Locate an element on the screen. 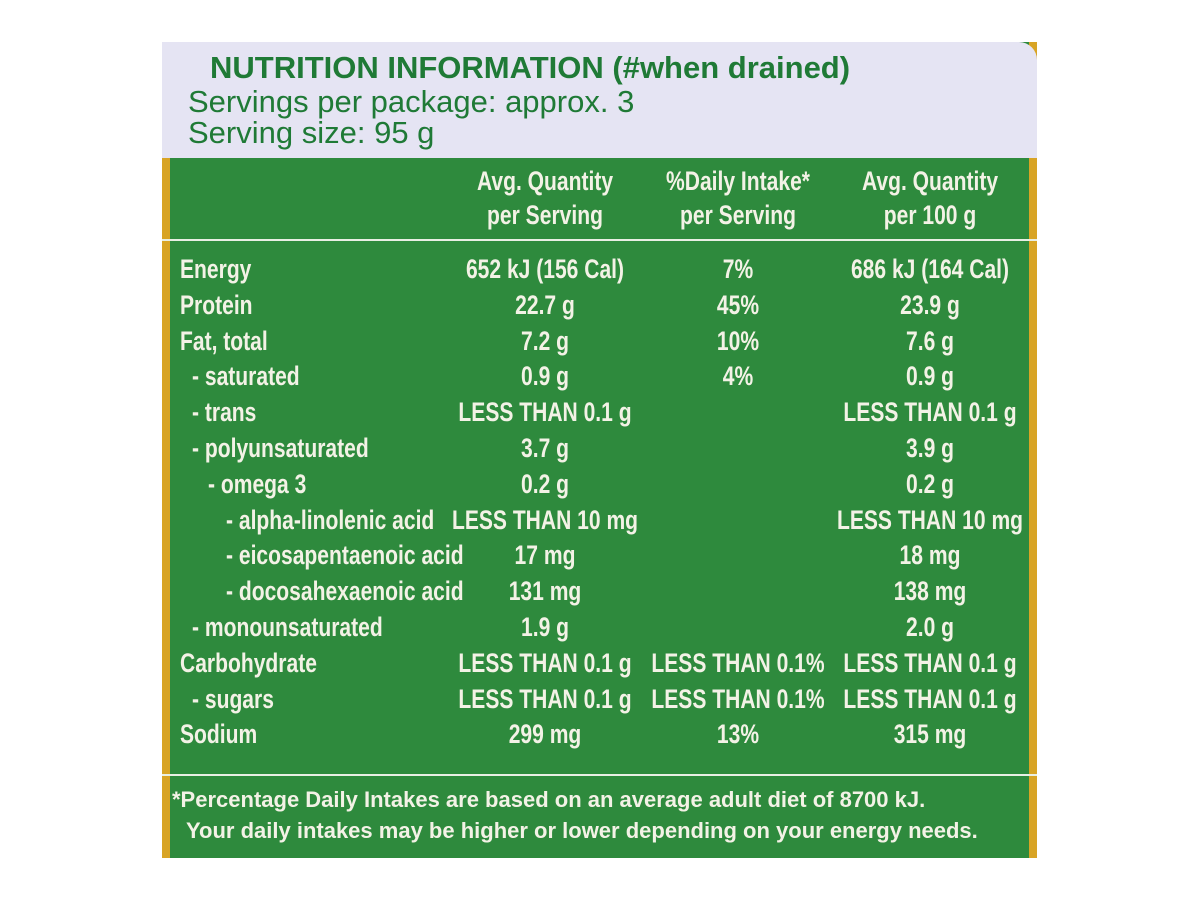  cell-value: 7.2 g is located at coordinates (545, 340).